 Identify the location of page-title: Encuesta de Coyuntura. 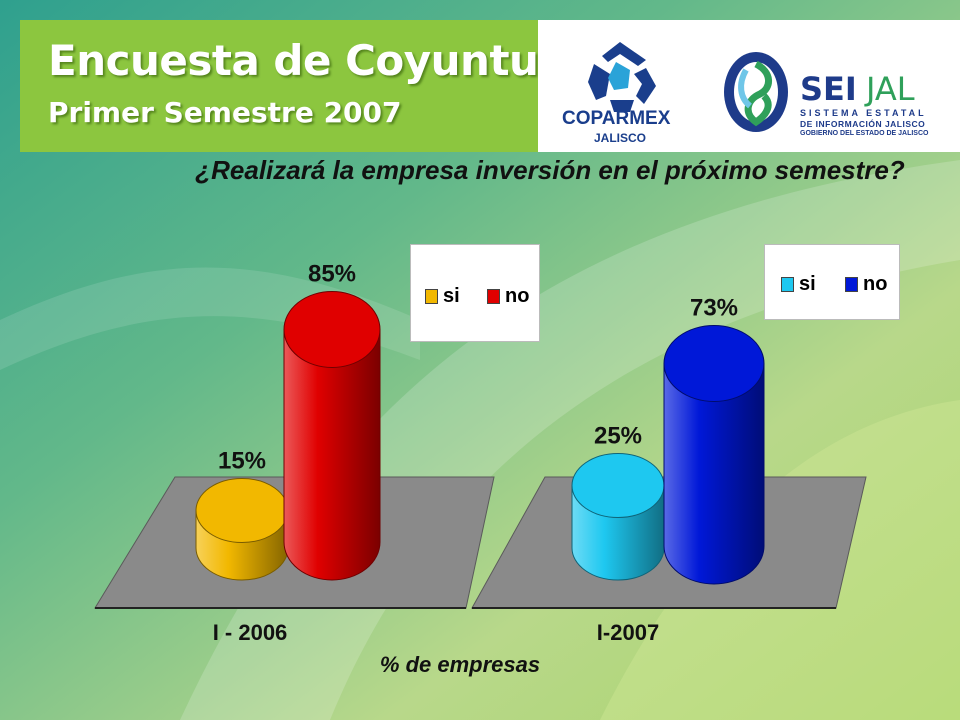
(317, 60).